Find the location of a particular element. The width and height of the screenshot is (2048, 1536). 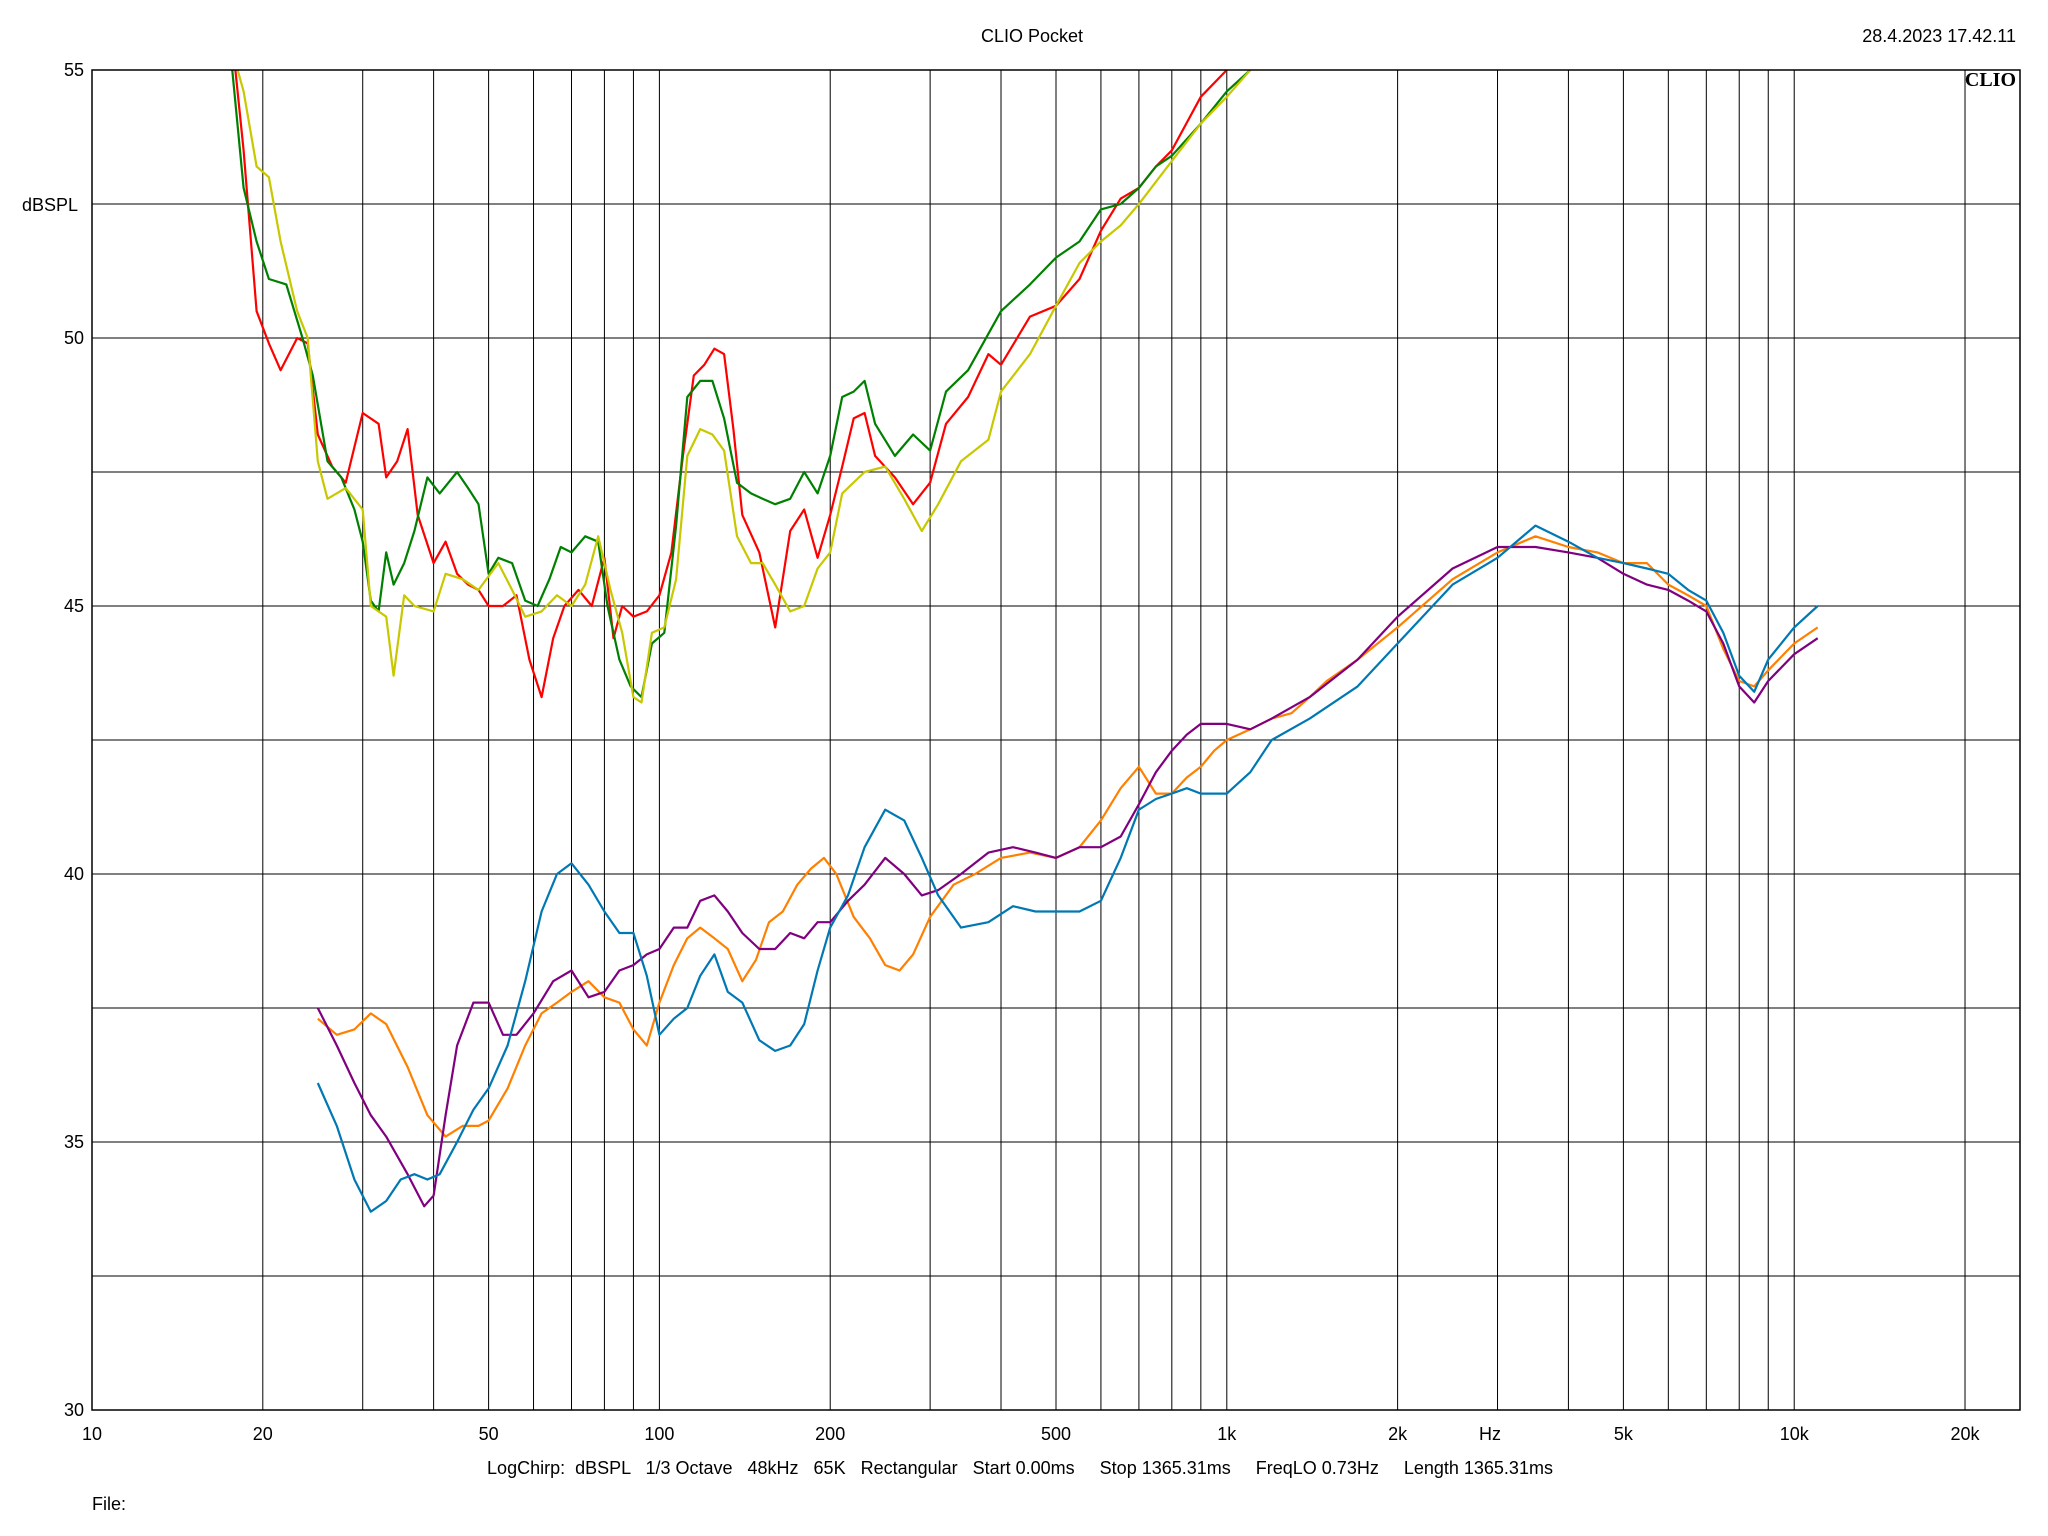

file-label: File: is located at coordinates (109, 1504).